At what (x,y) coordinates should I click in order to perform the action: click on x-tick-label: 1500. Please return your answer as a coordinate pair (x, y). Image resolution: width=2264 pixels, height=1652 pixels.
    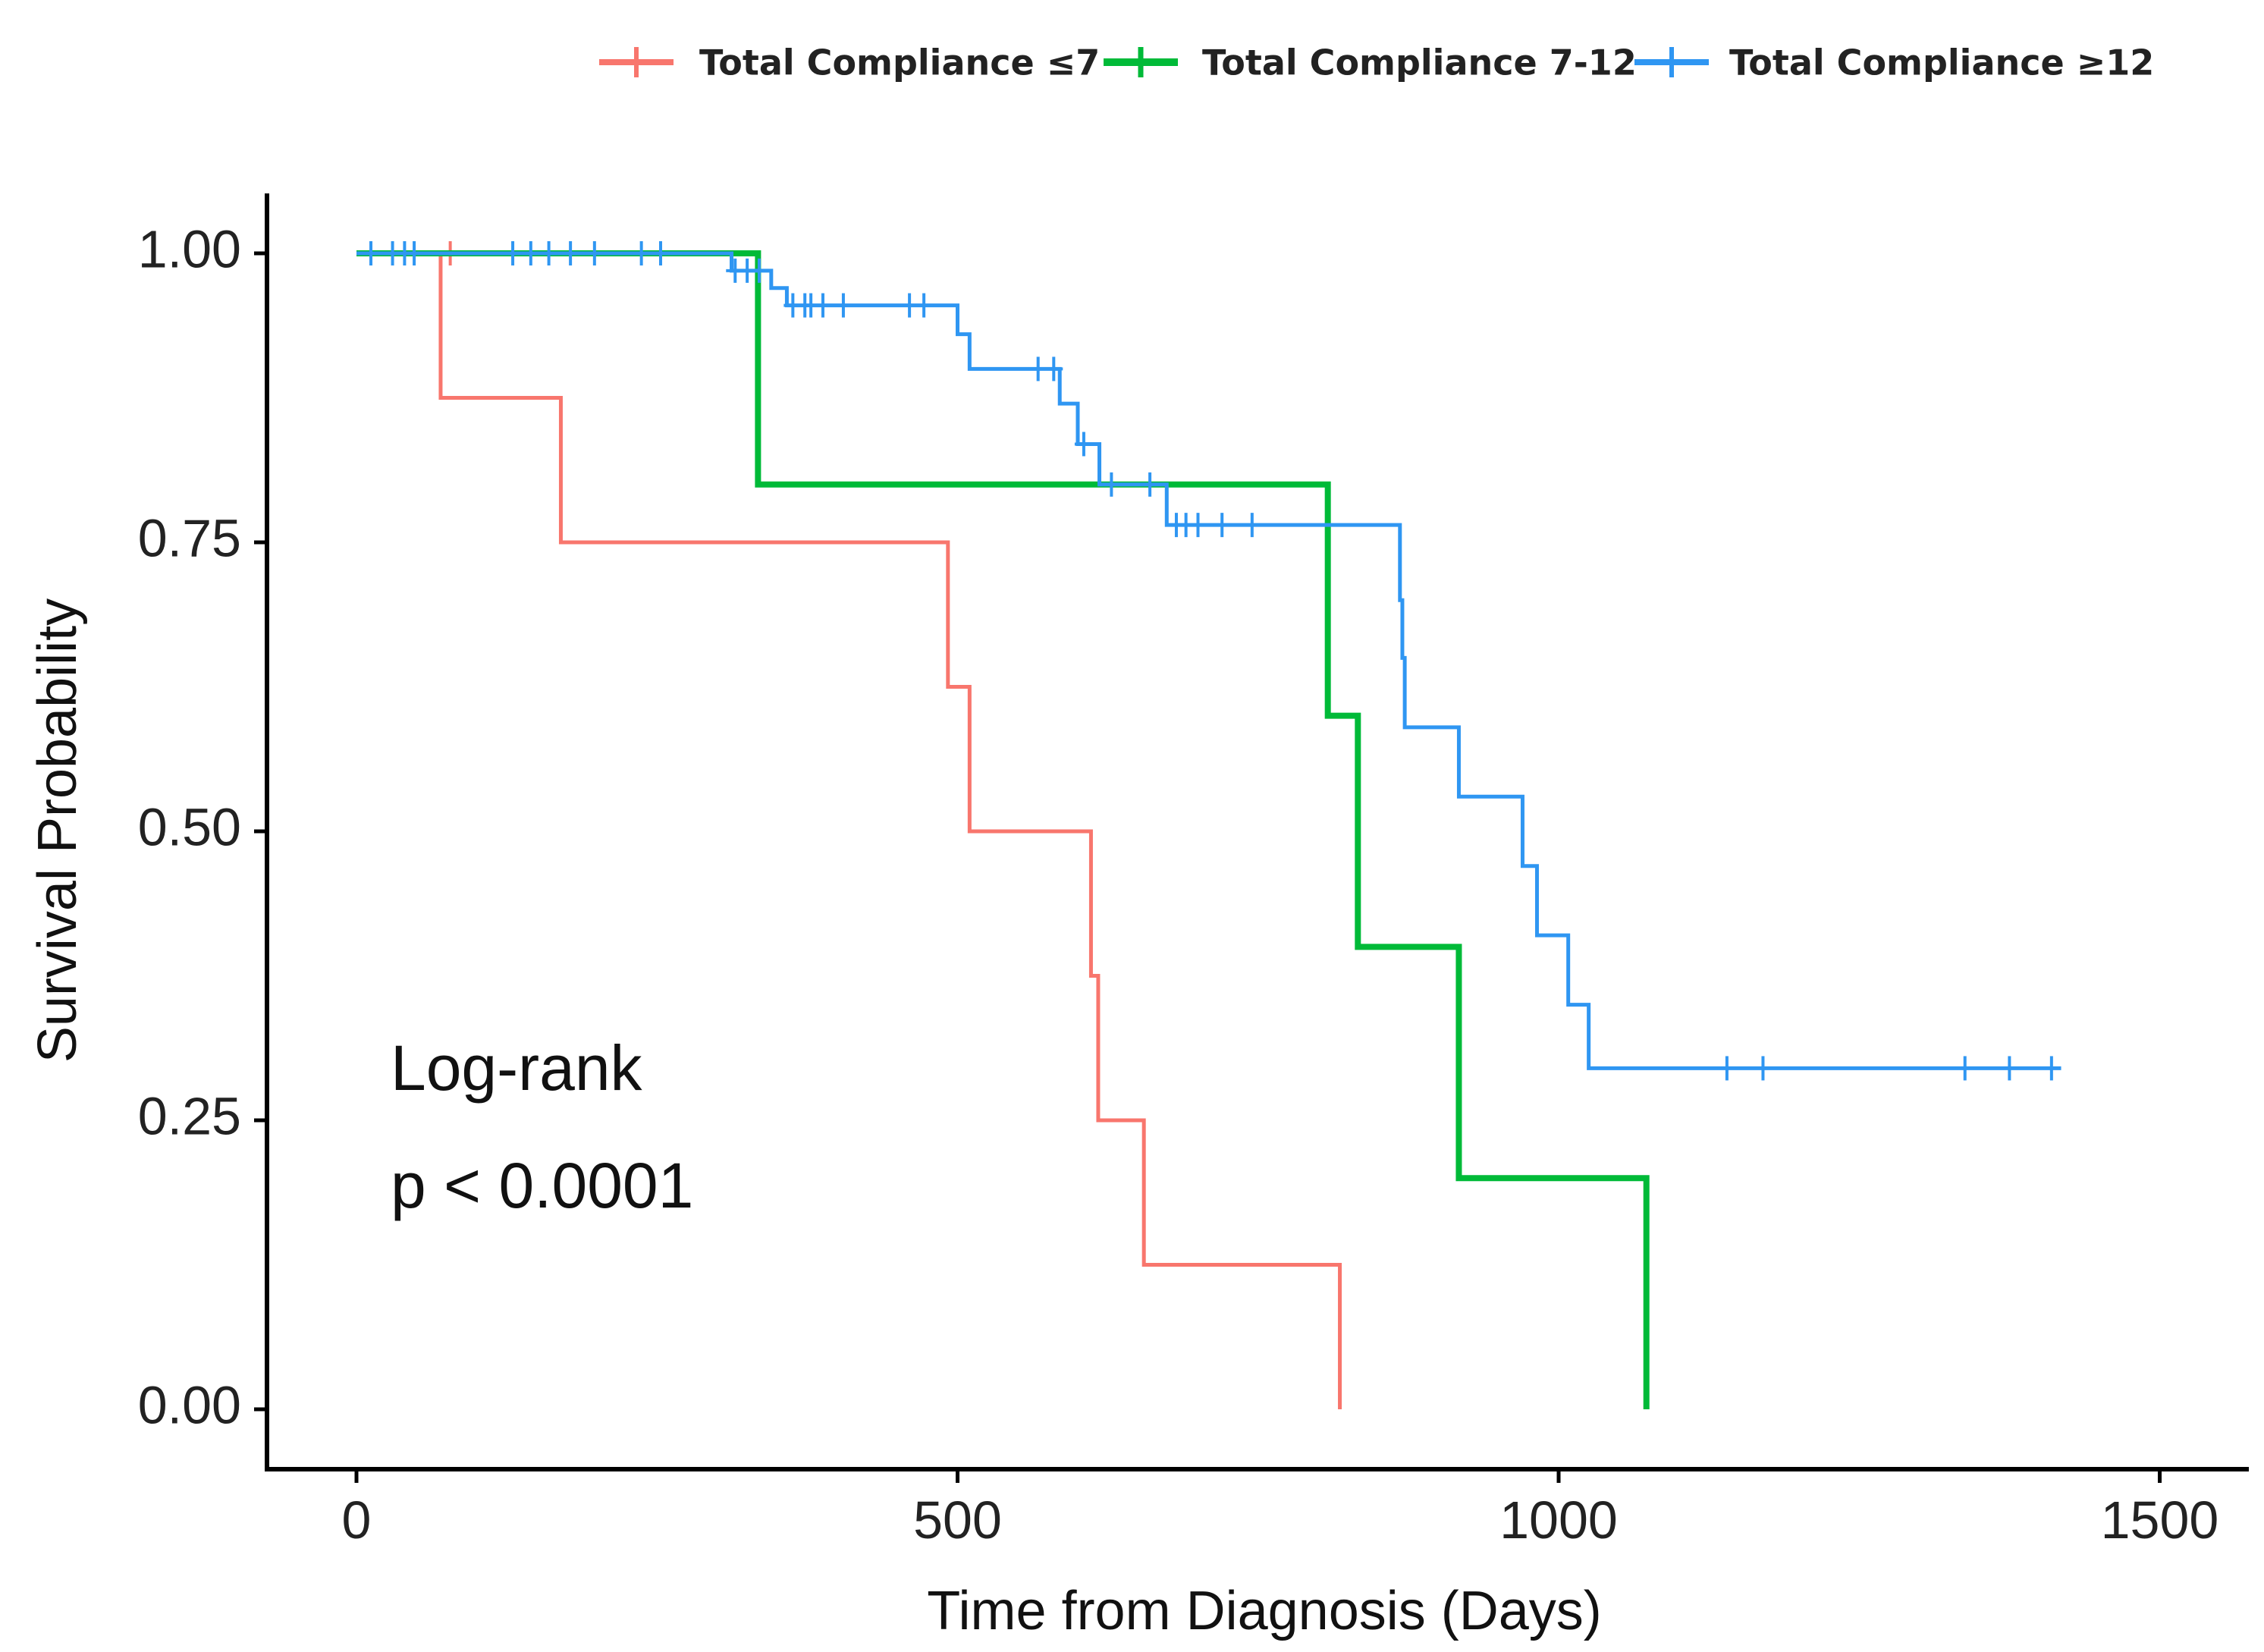
    Looking at the image, I should click on (2160, 1520).